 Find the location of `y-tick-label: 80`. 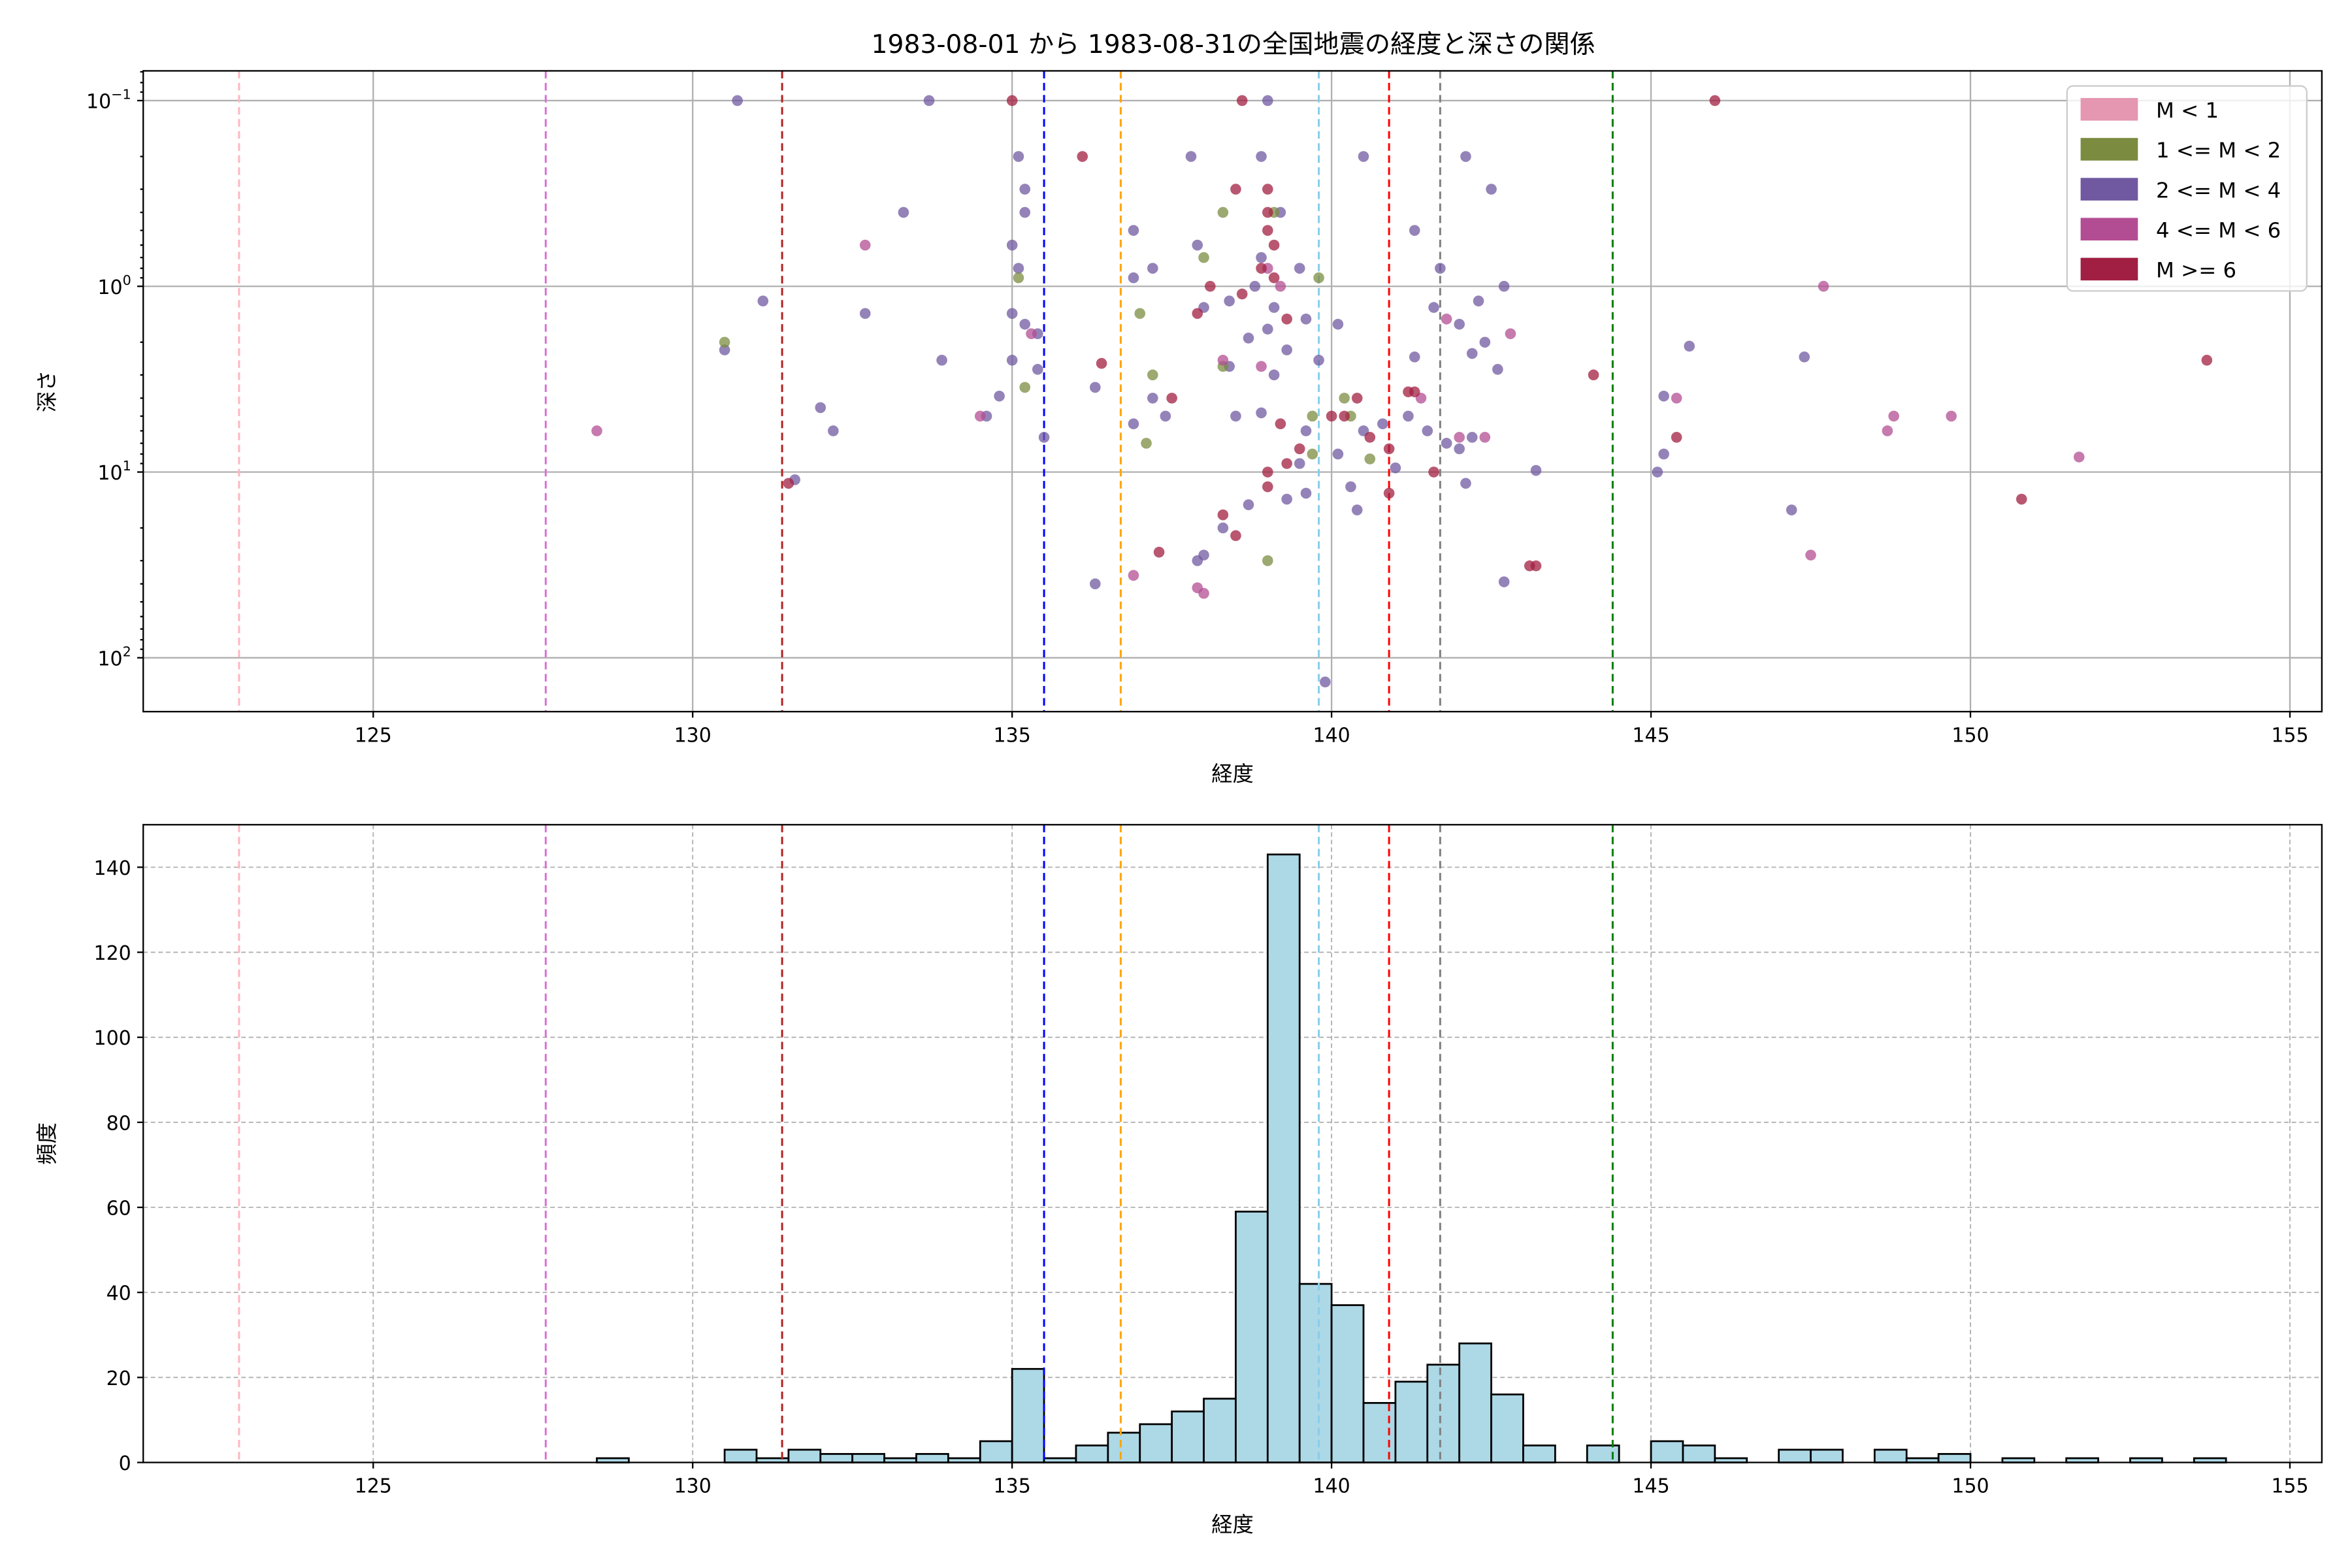

y-tick-label: 80 is located at coordinates (118, 1123).